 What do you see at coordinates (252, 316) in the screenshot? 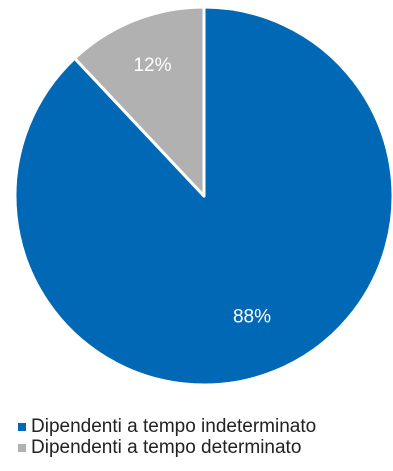
I see `pie-data-label-0: 88%` at bounding box center [252, 316].